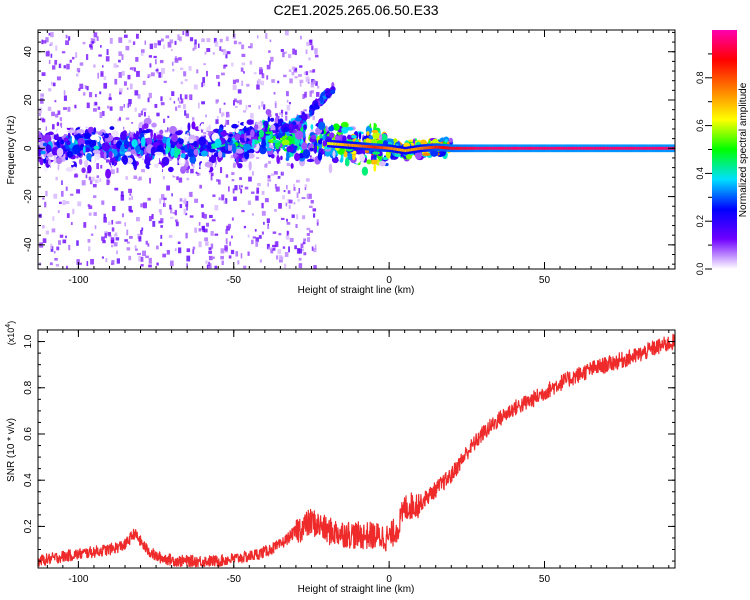 This screenshot has height=600, width=750. I want to click on snr-y-multiplier-exp: 4, so click(8, 326).